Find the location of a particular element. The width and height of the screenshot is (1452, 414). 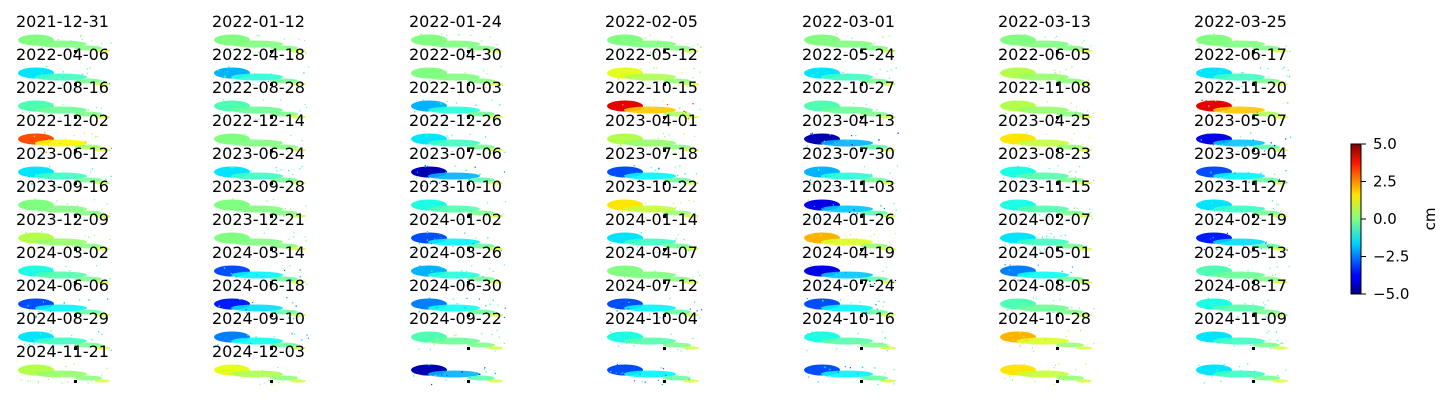

panel-date-label: 2024-06-18 is located at coordinates (258, 285).